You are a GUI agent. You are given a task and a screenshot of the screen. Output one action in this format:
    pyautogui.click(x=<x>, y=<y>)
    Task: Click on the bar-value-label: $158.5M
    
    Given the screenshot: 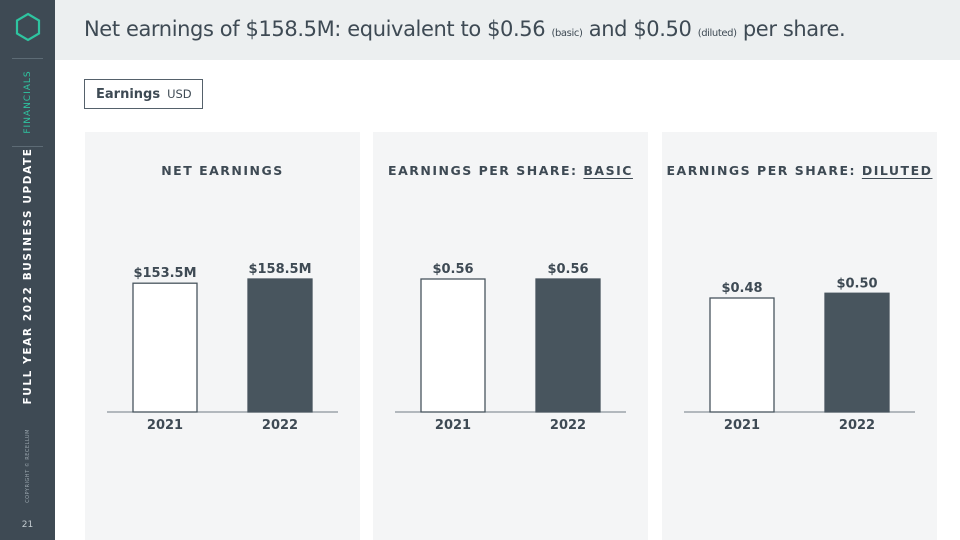 What is the action you would take?
    pyautogui.click(x=279, y=269)
    